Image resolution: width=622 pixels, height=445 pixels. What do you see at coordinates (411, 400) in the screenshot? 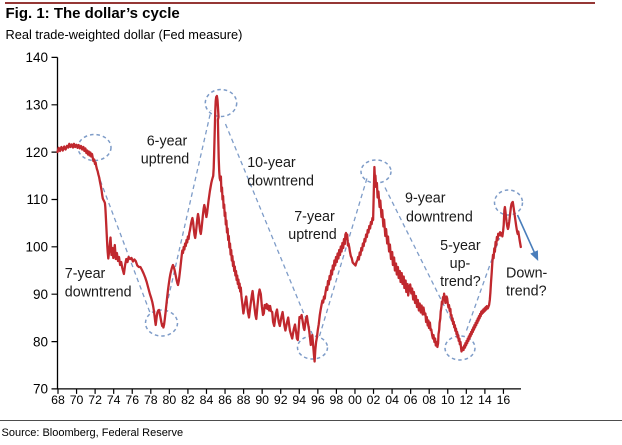
I see `svg-text: 06` at bounding box center [411, 400].